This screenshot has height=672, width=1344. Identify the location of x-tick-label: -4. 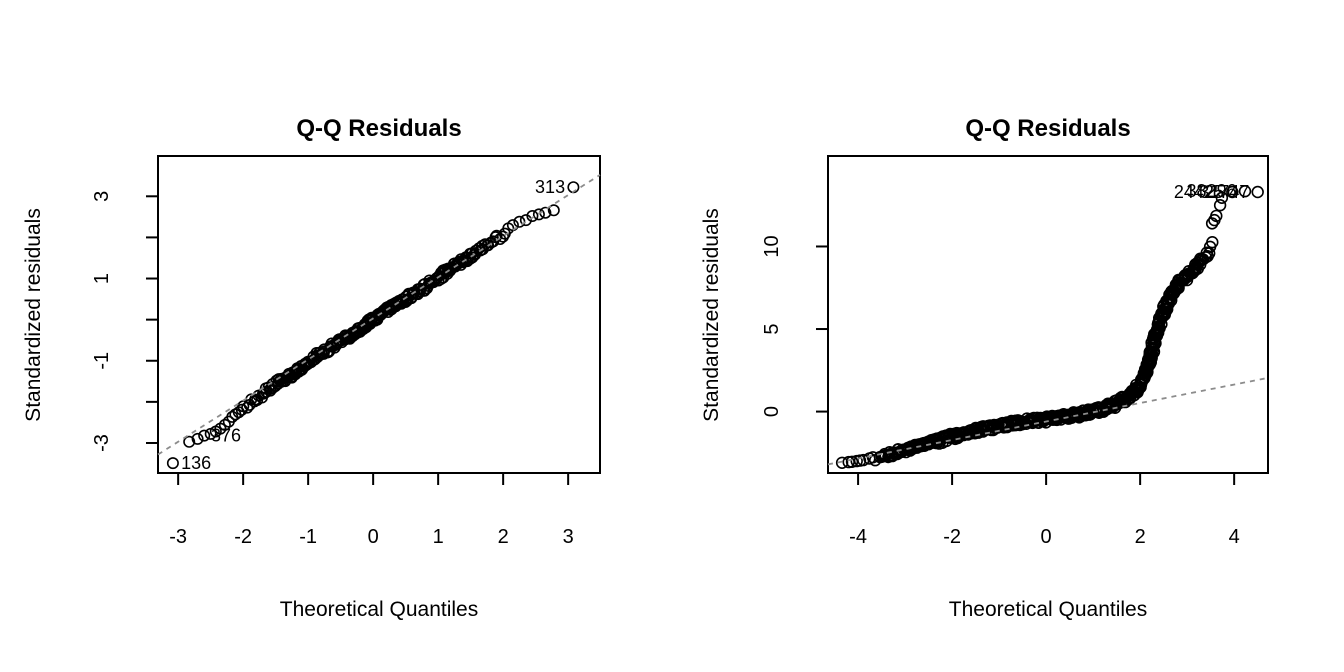
(858, 537).